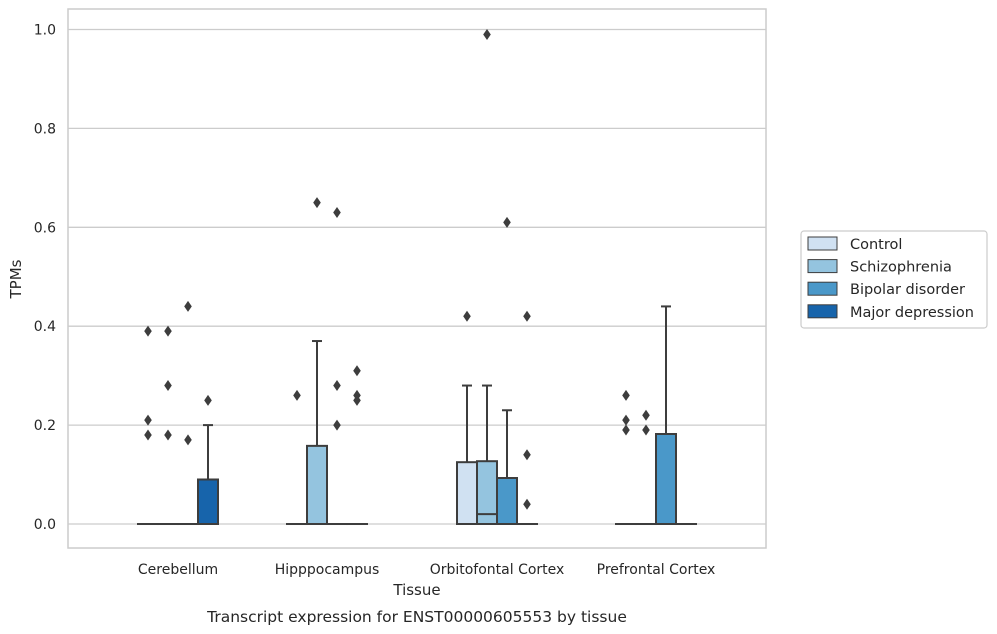  Describe the element at coordinates (901, 268) in the screenshot. I see `legend-label: Schizophrenia` at that location.